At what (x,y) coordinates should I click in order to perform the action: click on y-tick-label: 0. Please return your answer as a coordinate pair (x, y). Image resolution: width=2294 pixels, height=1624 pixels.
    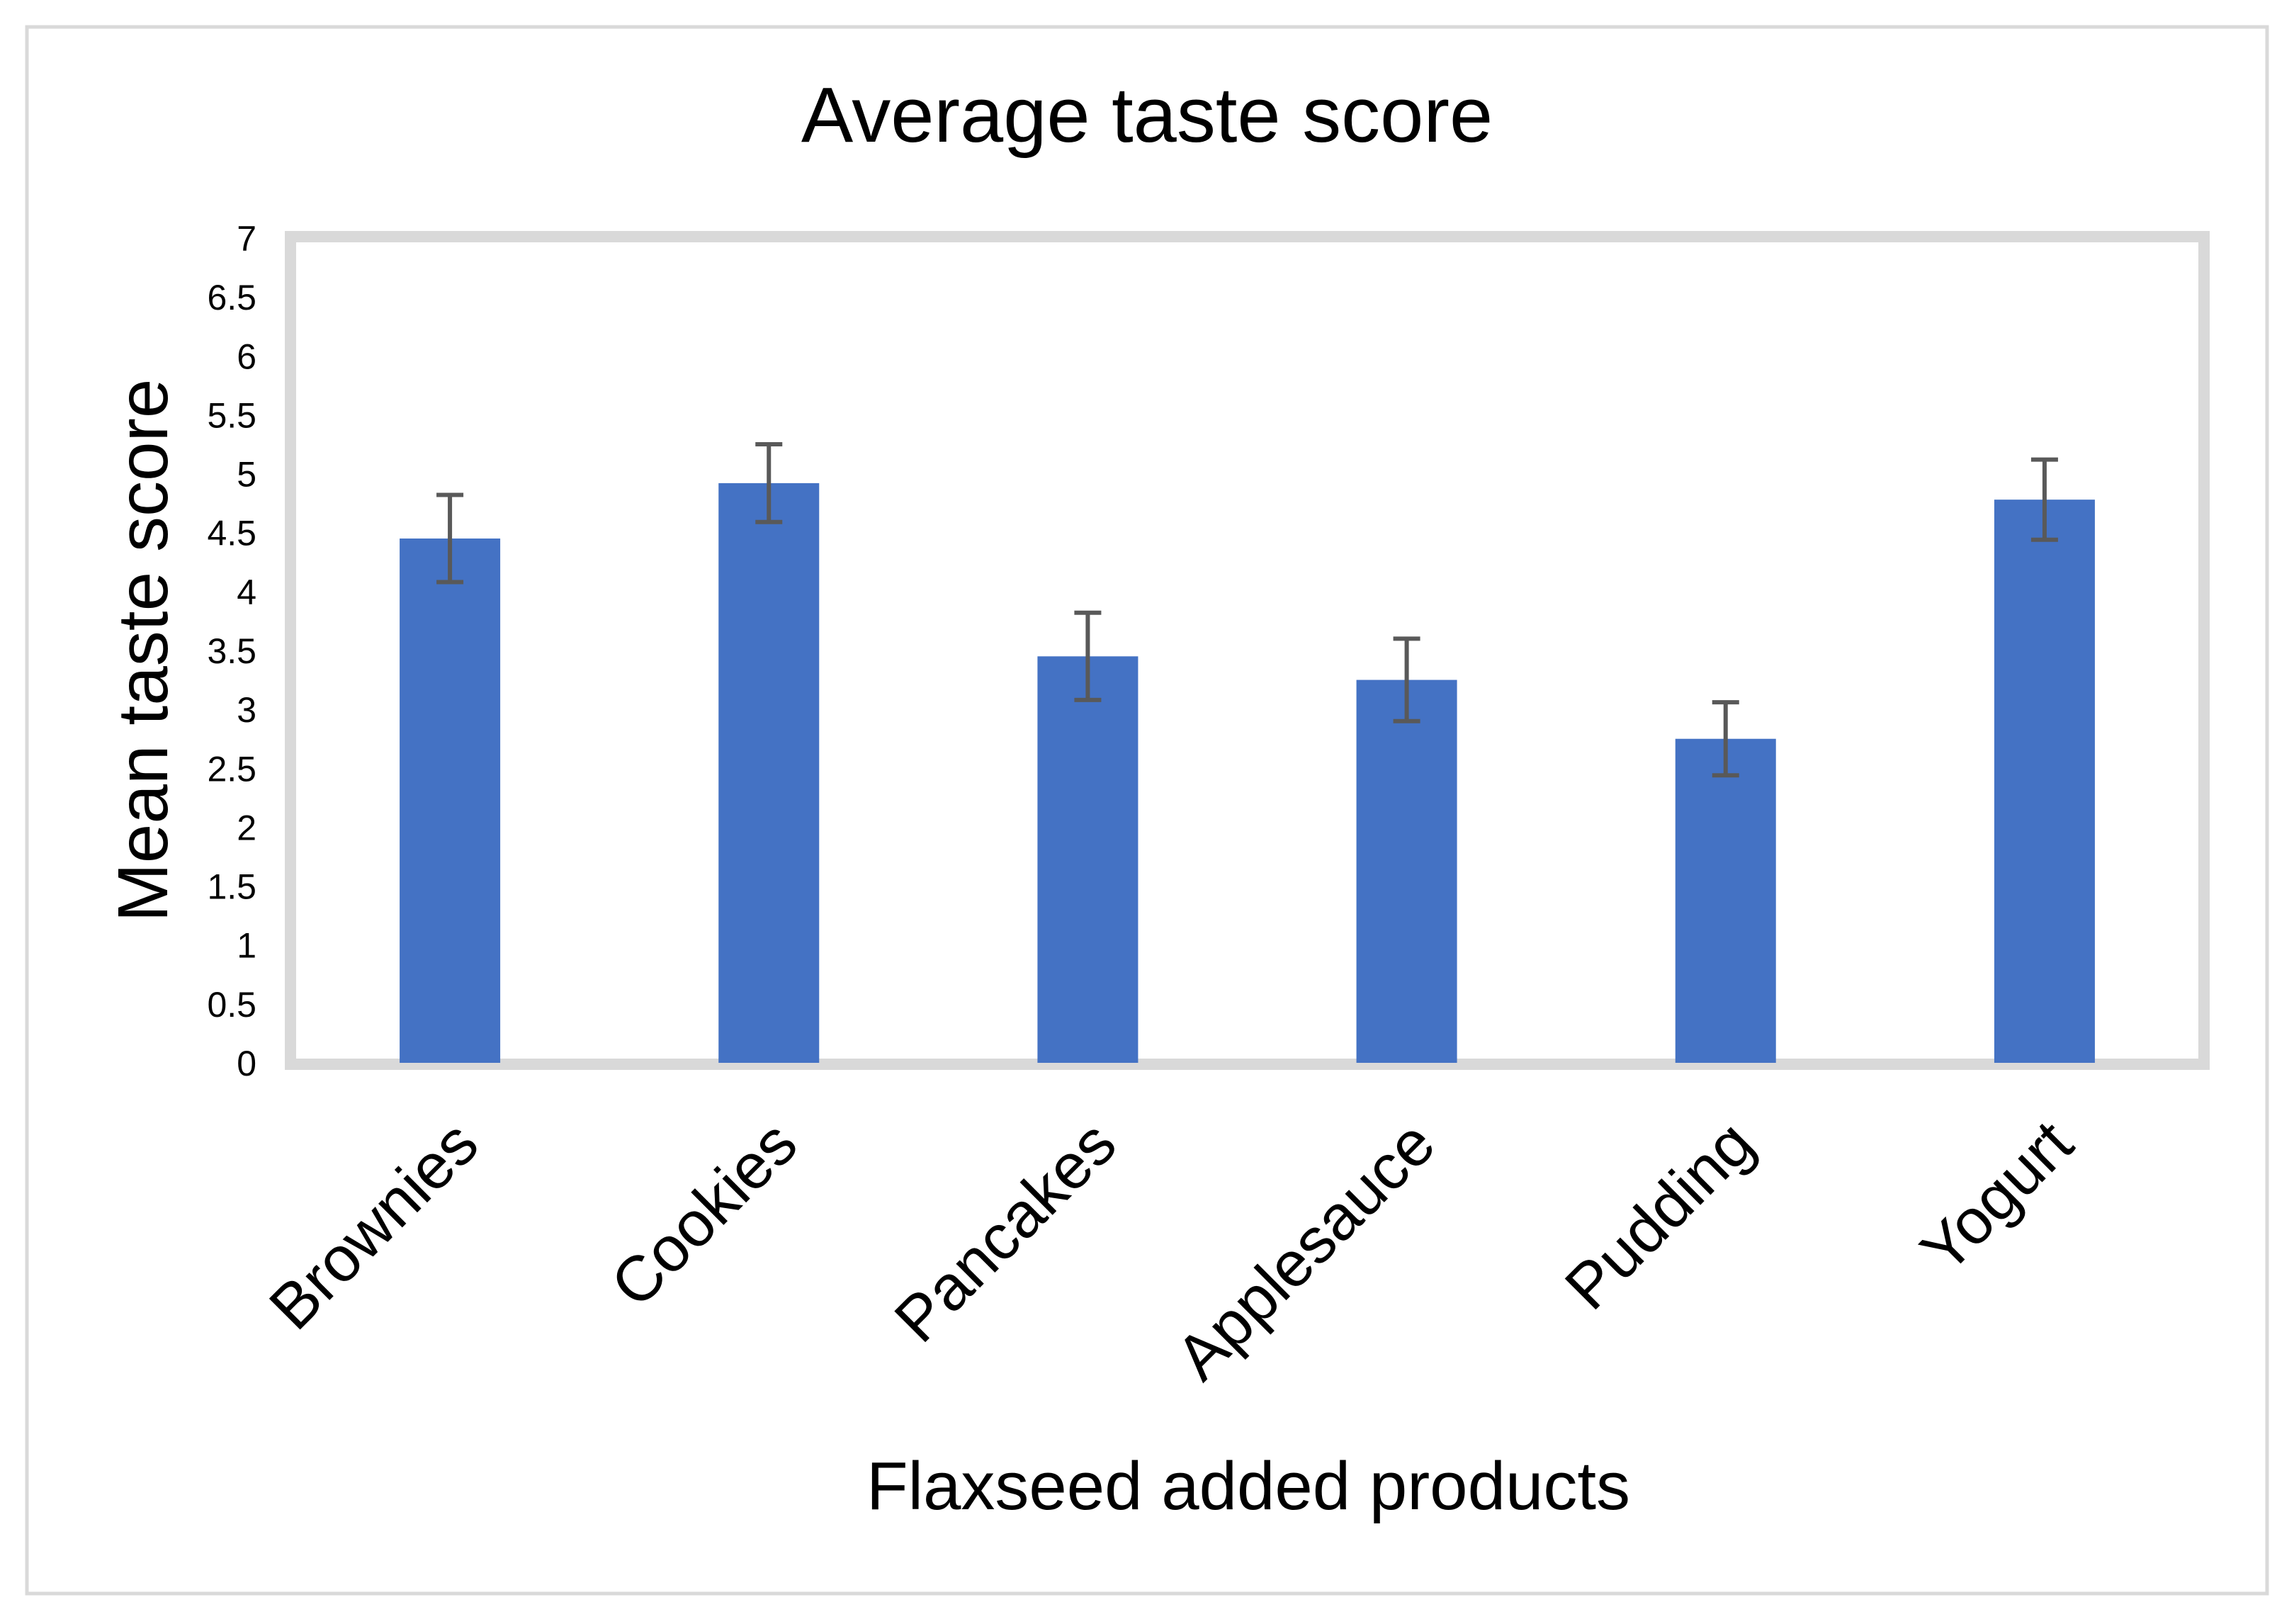
    Looking at the image, I should click on (246, 1063).